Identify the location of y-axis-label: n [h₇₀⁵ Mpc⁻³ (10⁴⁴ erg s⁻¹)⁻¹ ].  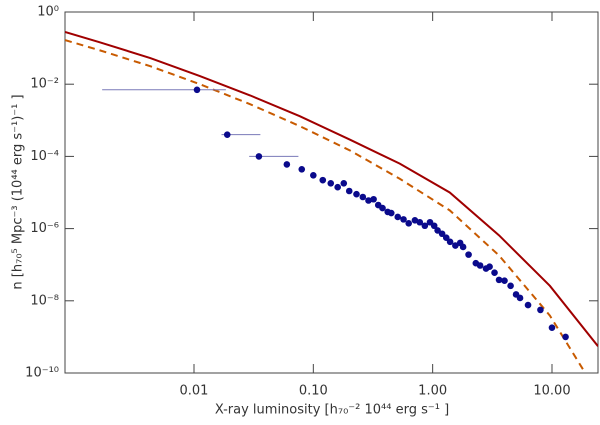
(18, 191).